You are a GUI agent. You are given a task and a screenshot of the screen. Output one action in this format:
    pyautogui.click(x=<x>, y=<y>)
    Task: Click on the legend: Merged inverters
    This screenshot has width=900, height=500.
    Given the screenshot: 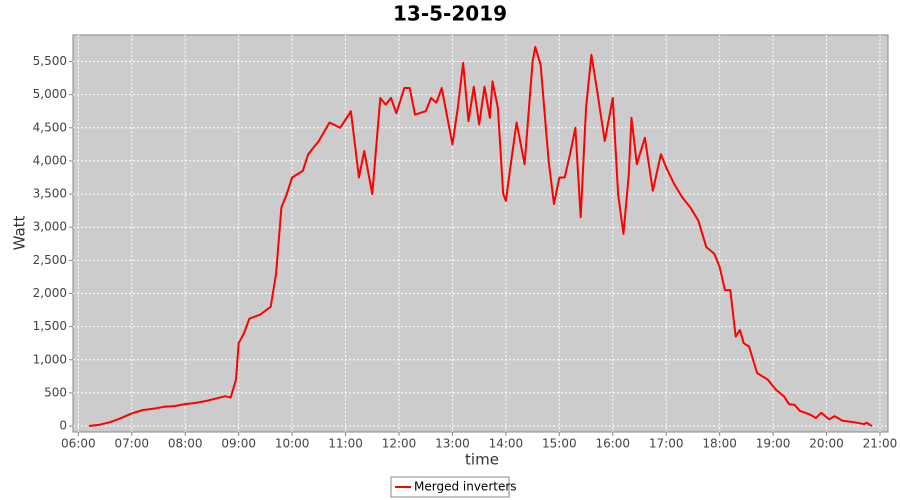 What is the action you would take?
    pyautogui.click(x=453, y=487)
    